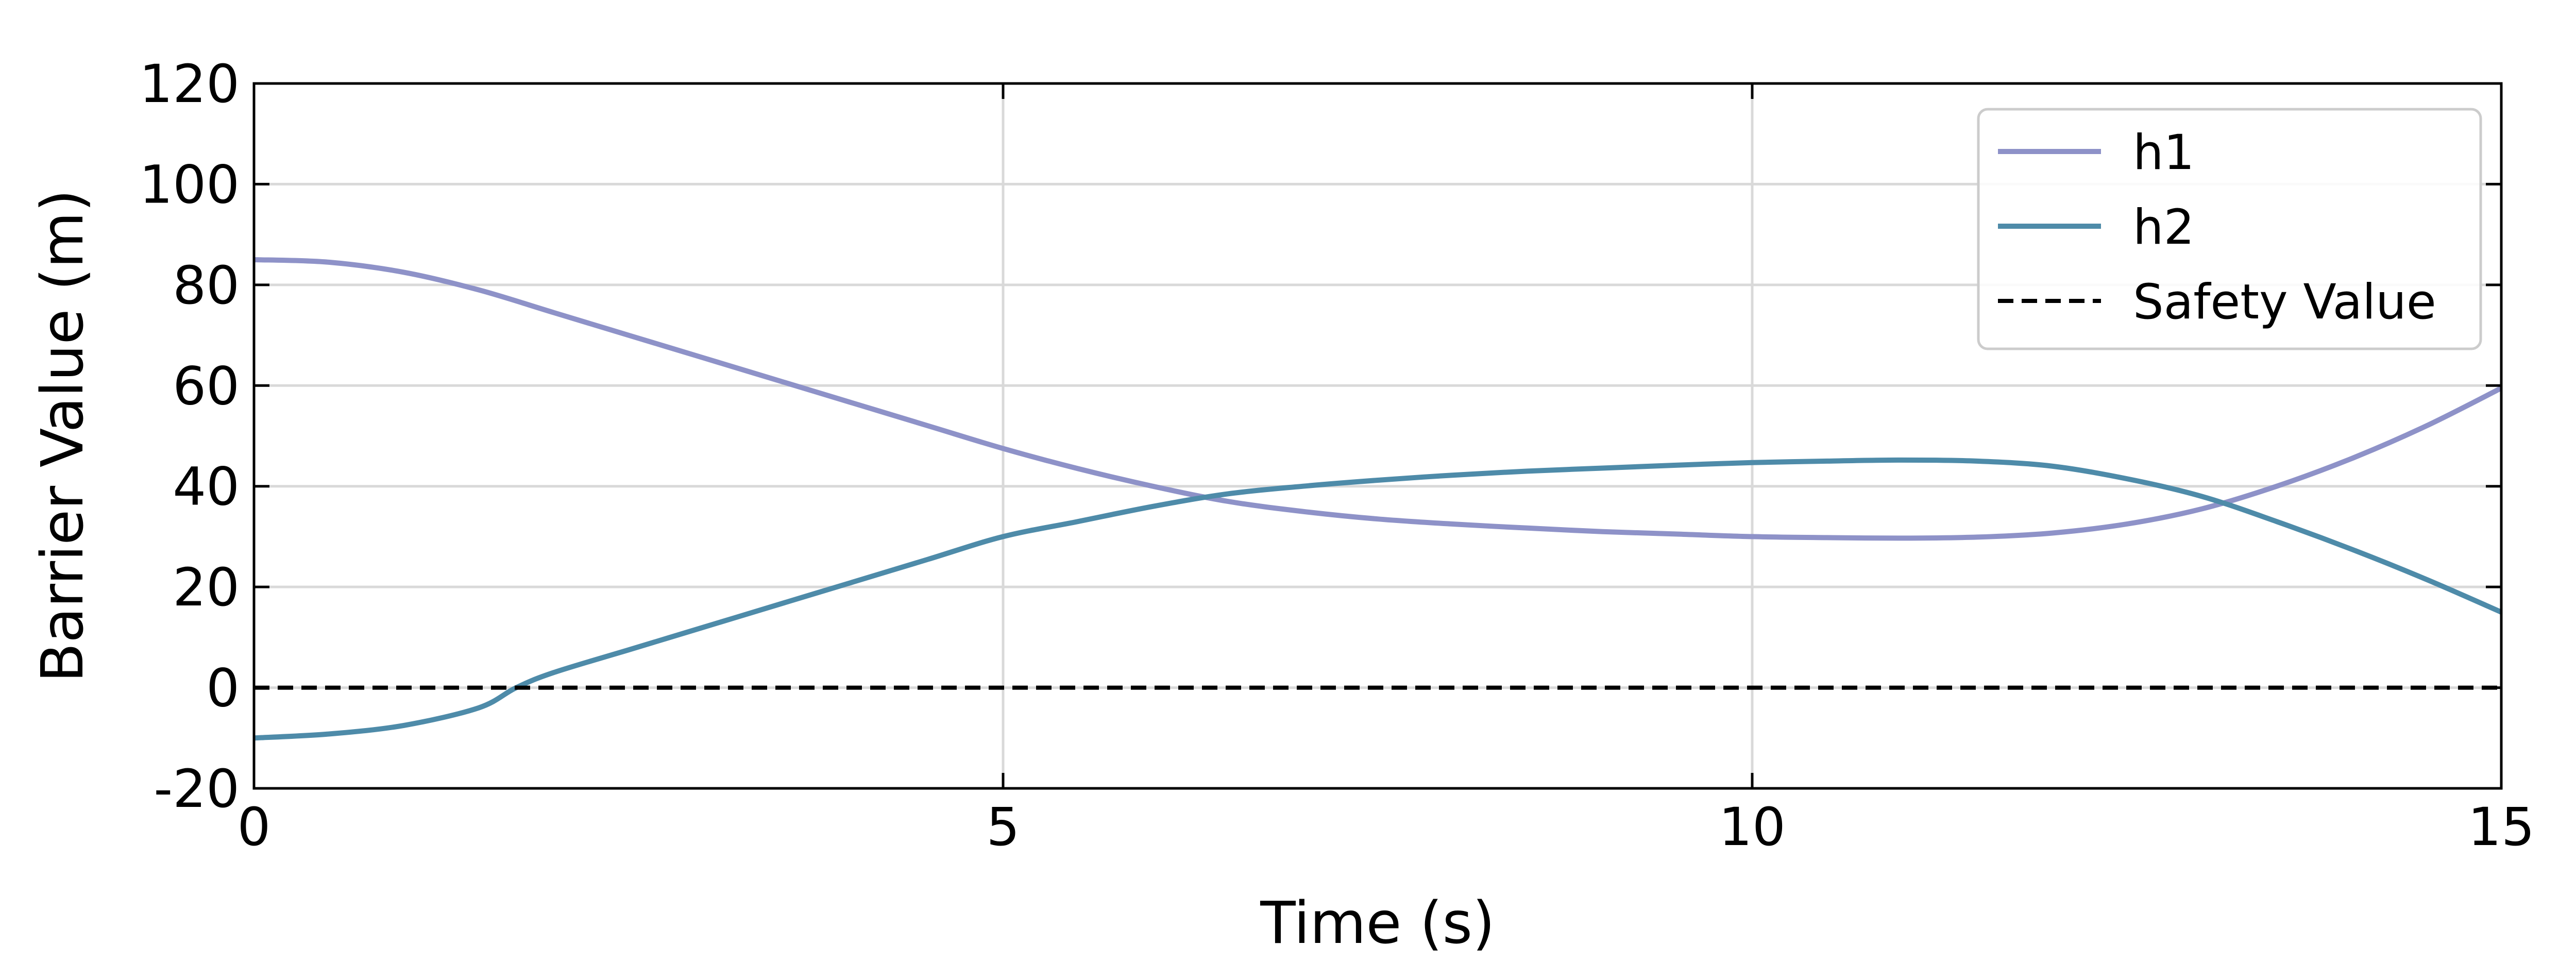 This screenshot has height=979, width=2576. I want to click on y-tick-label: 20, so click(206, 587).